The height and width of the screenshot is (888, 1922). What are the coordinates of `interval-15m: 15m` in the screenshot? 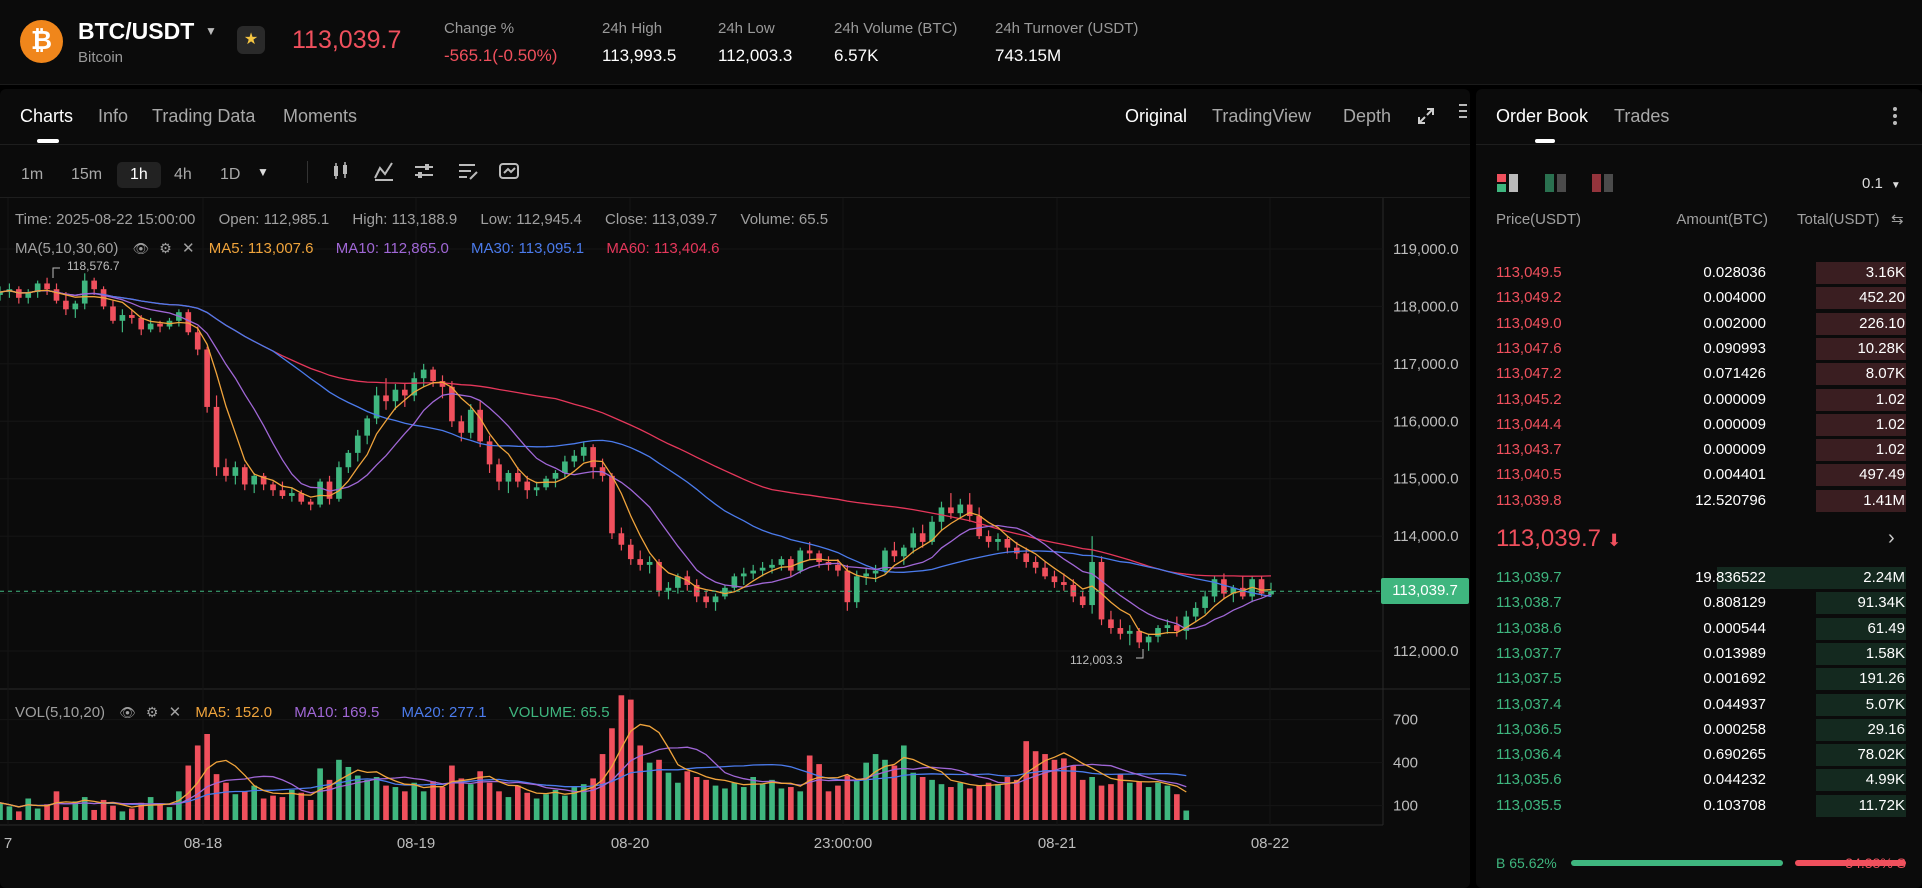 It's located at (87, 174).